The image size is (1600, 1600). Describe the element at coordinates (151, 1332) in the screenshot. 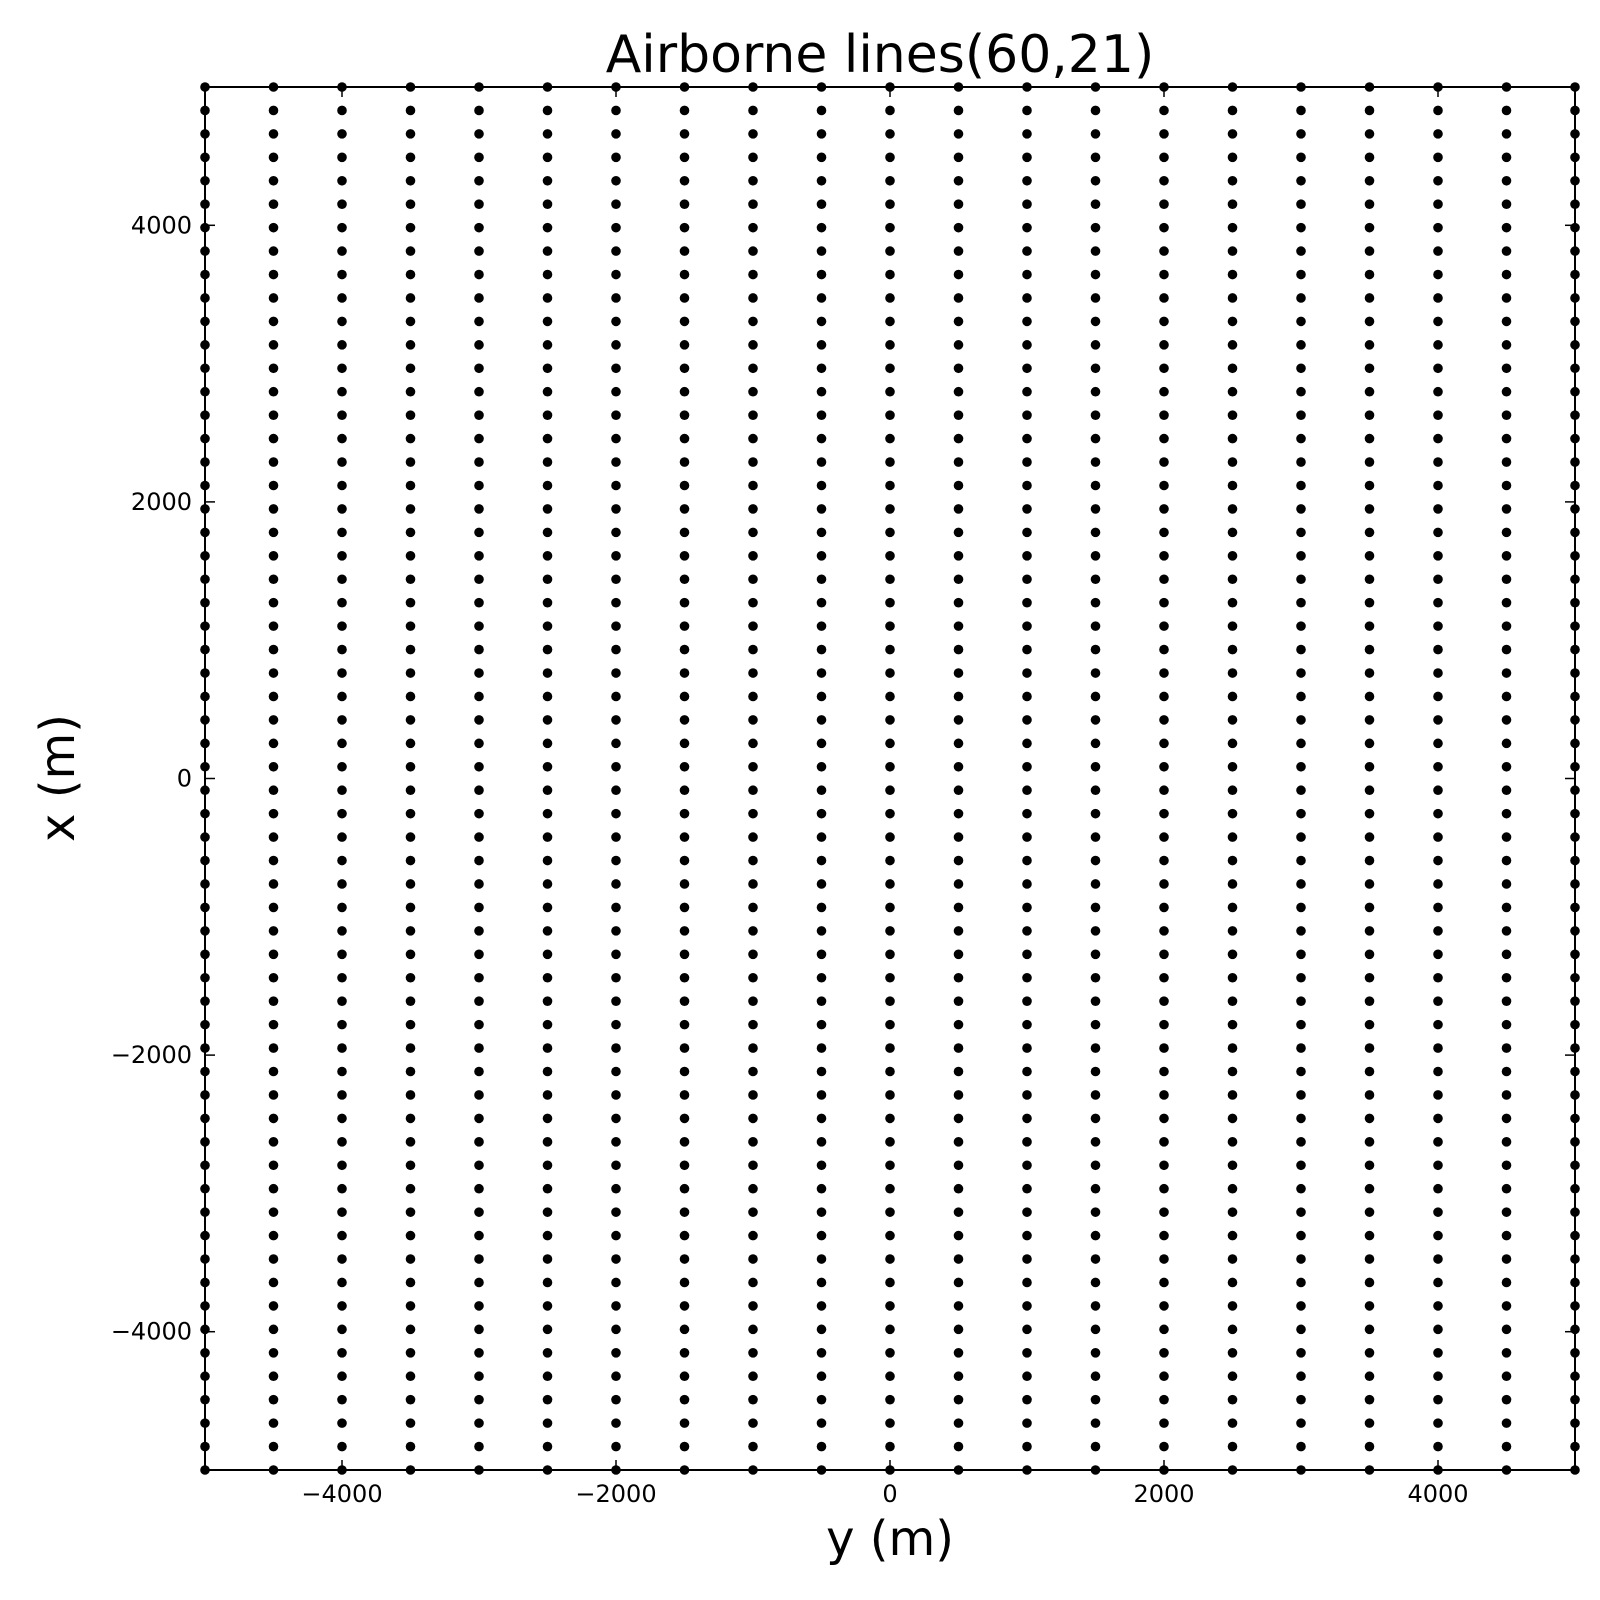

I see `y-tick-label-0: −4000` at that location.